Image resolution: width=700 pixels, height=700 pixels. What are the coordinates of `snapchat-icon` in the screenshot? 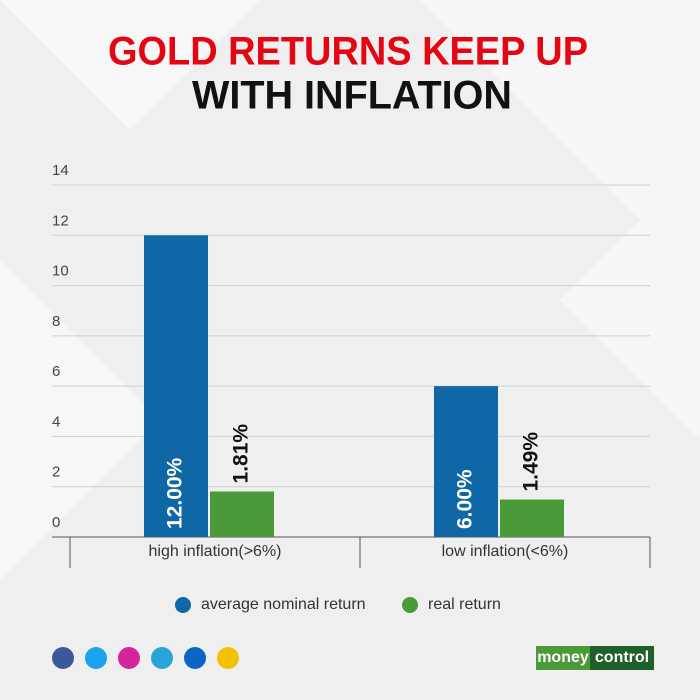 It's located at (228, 658).